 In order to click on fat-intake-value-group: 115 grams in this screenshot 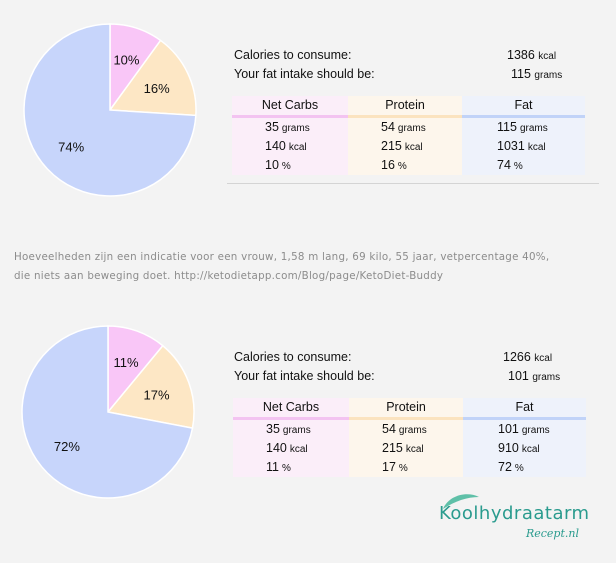, I will do `click(536, 74)`.